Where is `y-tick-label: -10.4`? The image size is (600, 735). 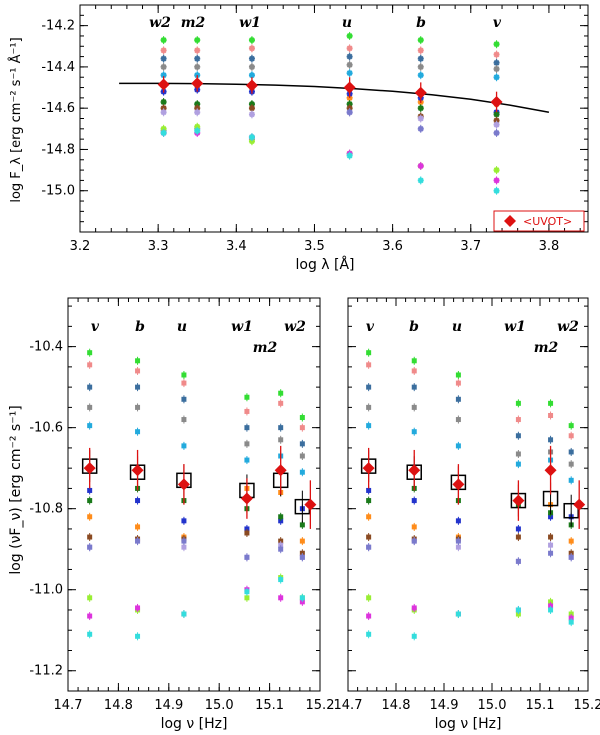 y-tick-label: -10.4 is located at coordinates (46, 347).